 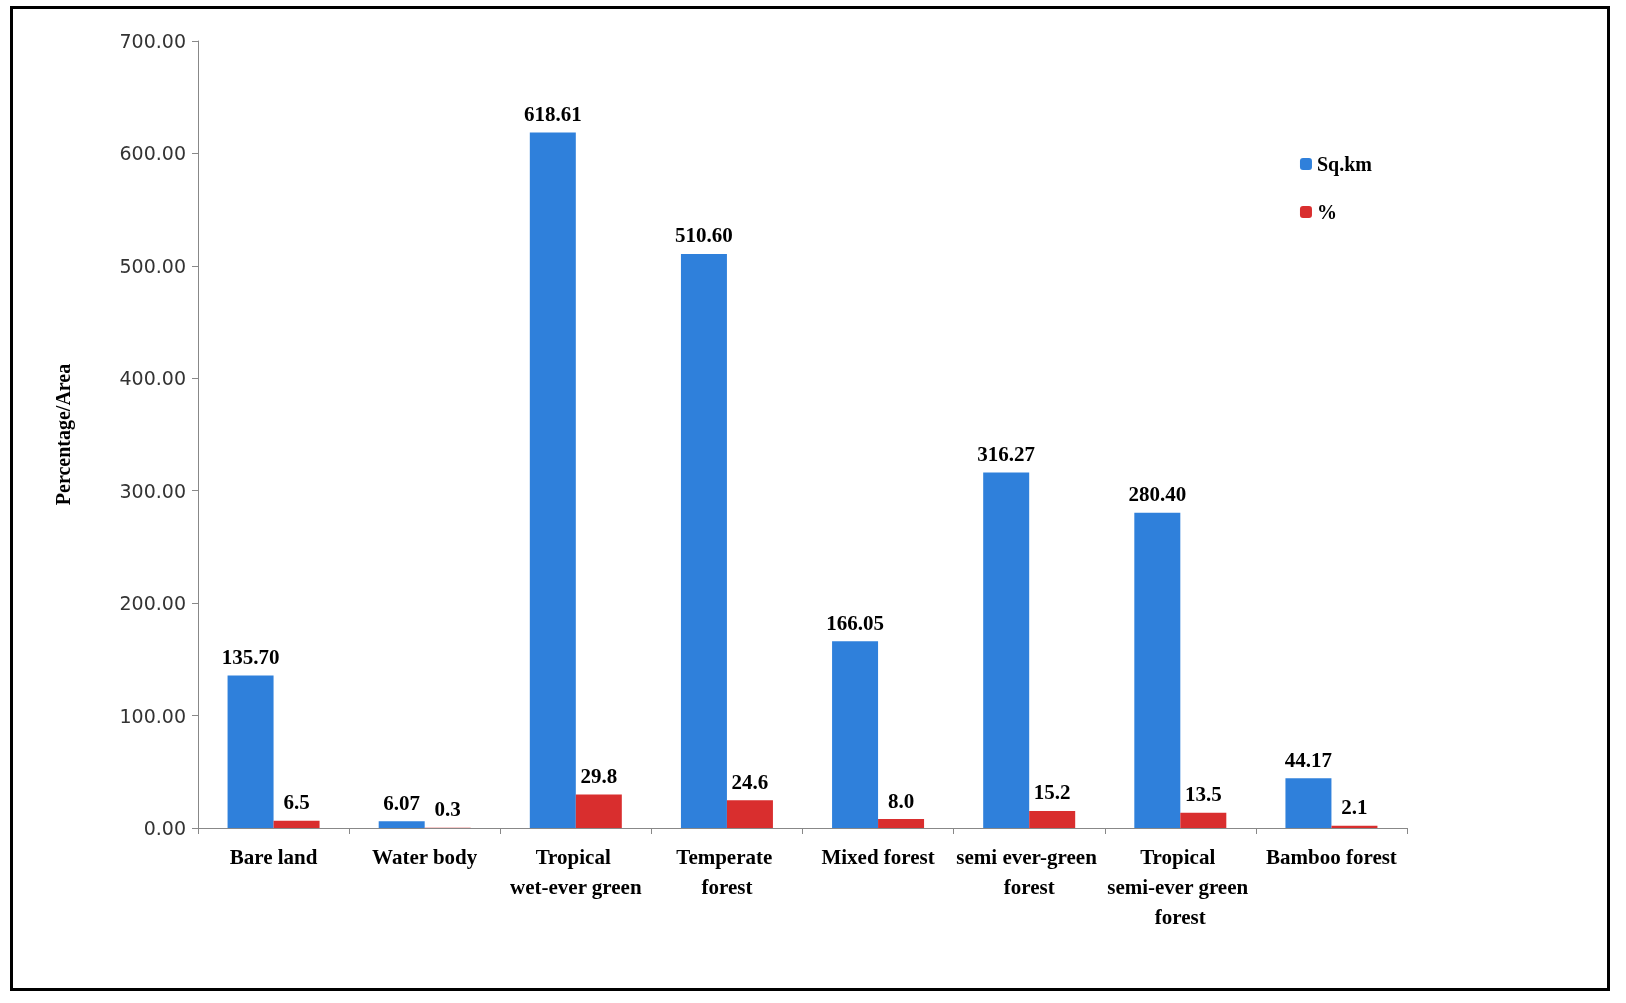 What do you see at coordinates (1331, 857) in the screenshot?
I see `x-tick-label: Bamboo forest` at bounding box center [1331, 857].